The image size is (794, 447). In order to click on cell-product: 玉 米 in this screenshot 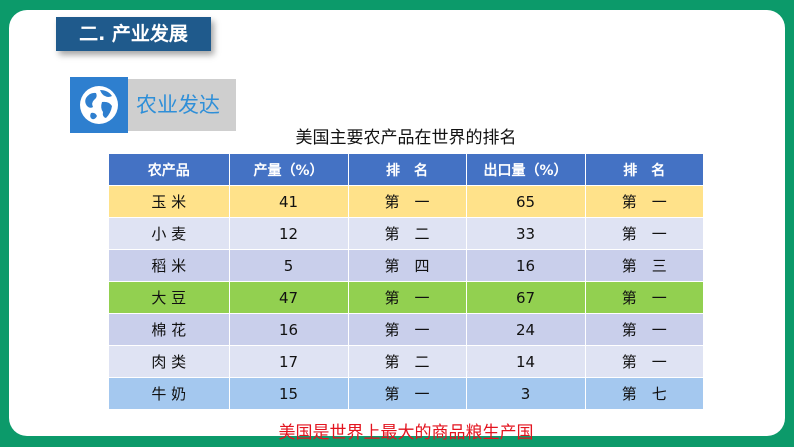, I will do `click(169, 201)`.